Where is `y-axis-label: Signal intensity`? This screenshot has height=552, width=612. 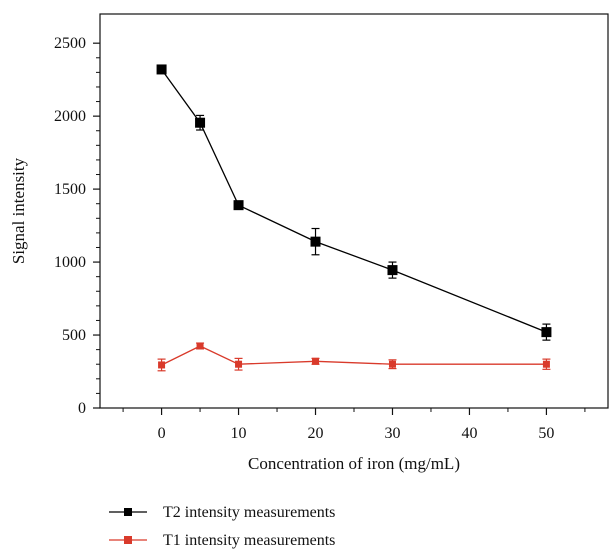 y-axis-label: Signal intensity is located at coordinates (18, 210).